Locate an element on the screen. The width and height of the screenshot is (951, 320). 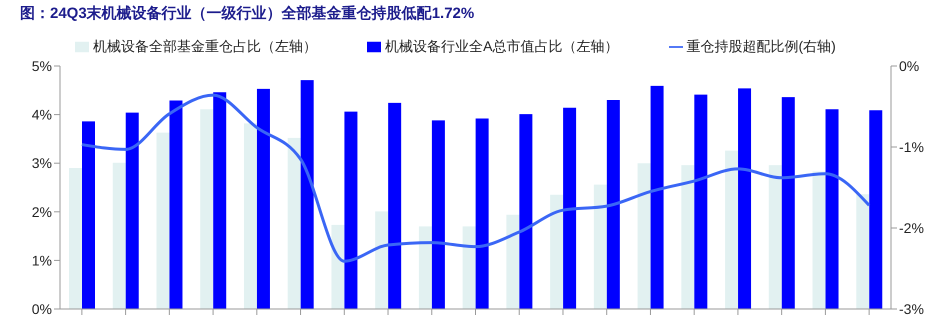
y2-tick-label: 0% is located at coordinates (909, 66).